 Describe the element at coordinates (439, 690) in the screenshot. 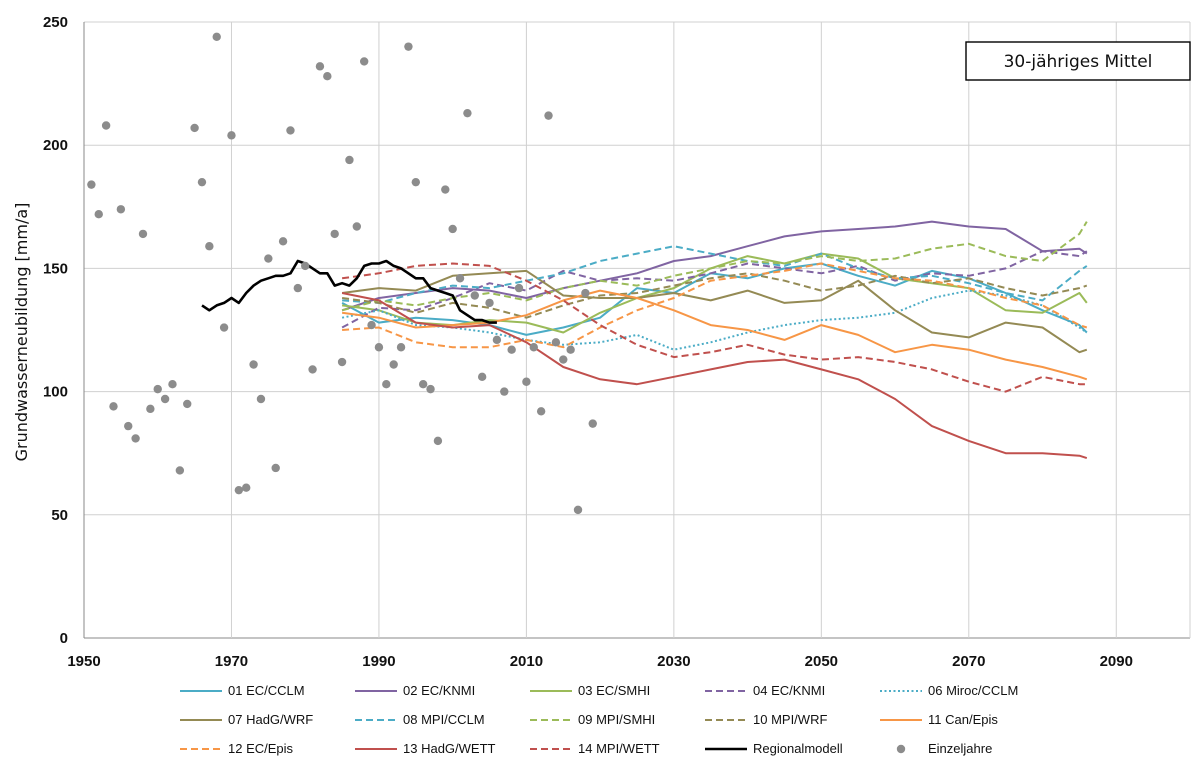

I see `legend-label: 02 EC/KNMI` at that location.